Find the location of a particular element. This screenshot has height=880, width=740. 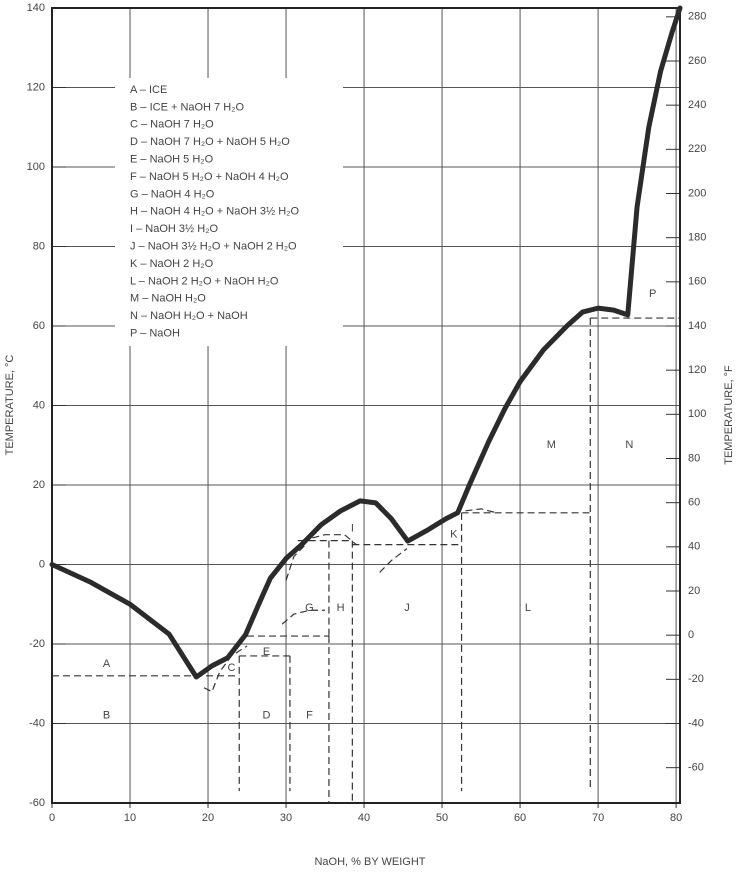

x-tick-label: 10 is located at coordinates (130, 818).